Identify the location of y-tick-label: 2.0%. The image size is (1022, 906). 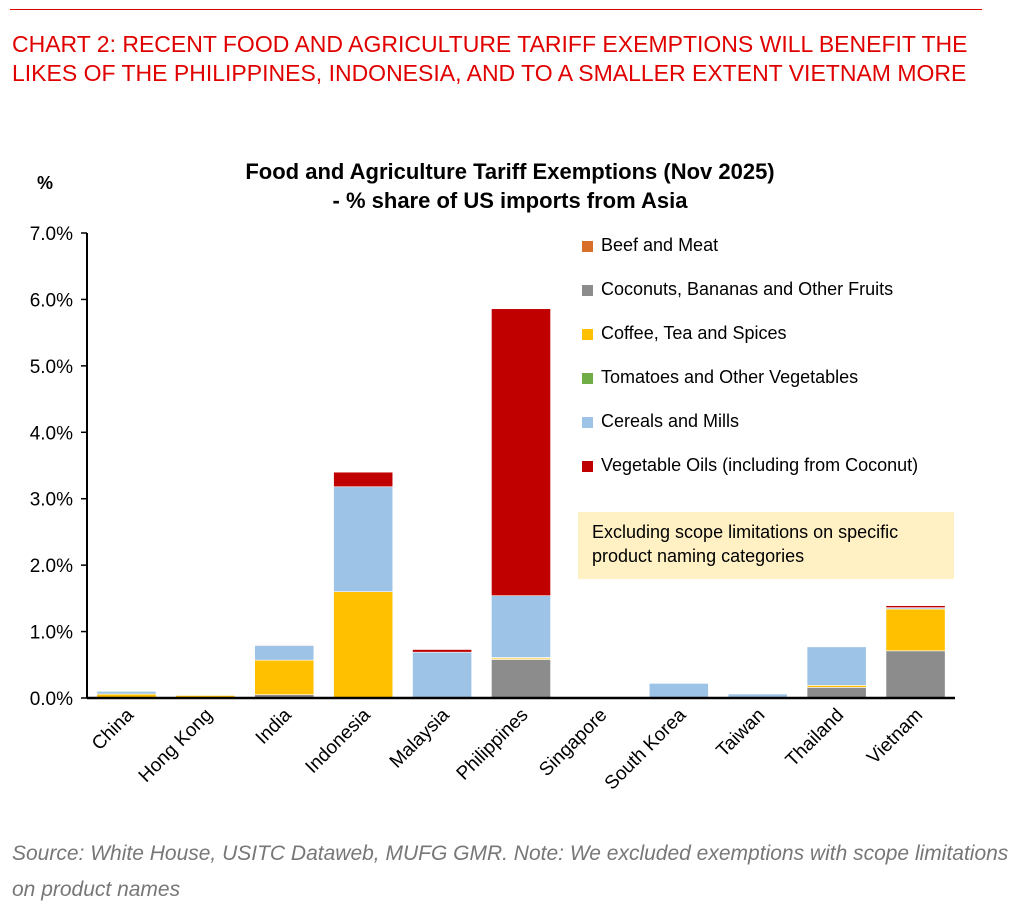
(51, 566).